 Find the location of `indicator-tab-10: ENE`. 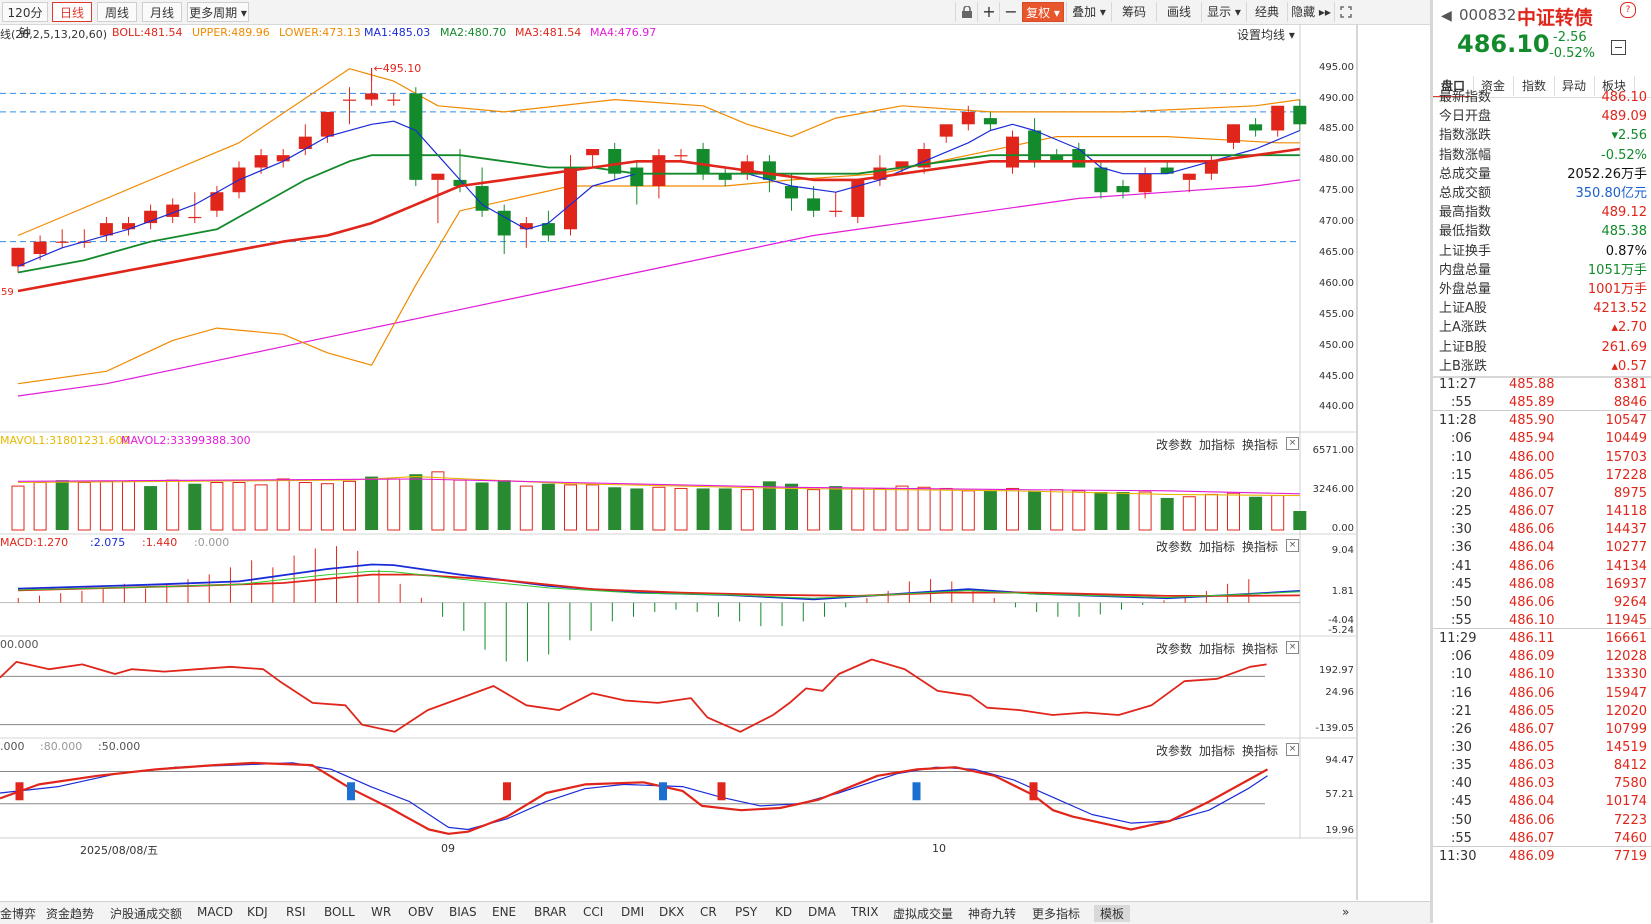

indicator-tab-10: ENE is located at coordinates (504, 912).